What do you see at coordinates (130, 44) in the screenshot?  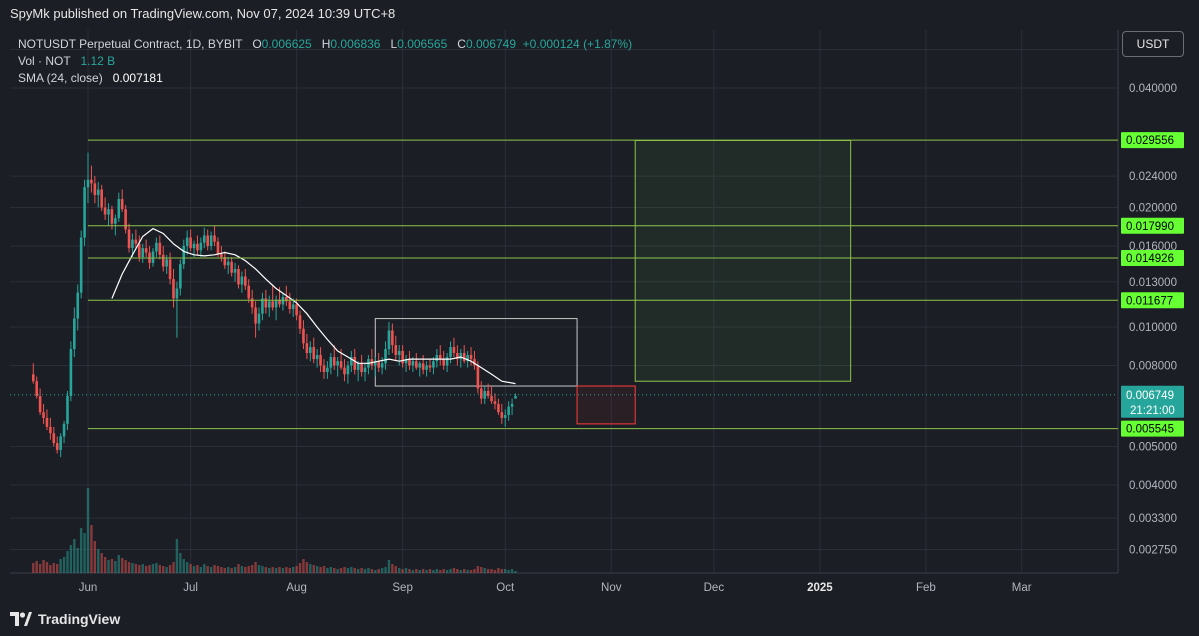 I see `symbol-name: NOTUSDT Perpetual Contract, 1D, BYBIT` at bounding box center [130, 44].